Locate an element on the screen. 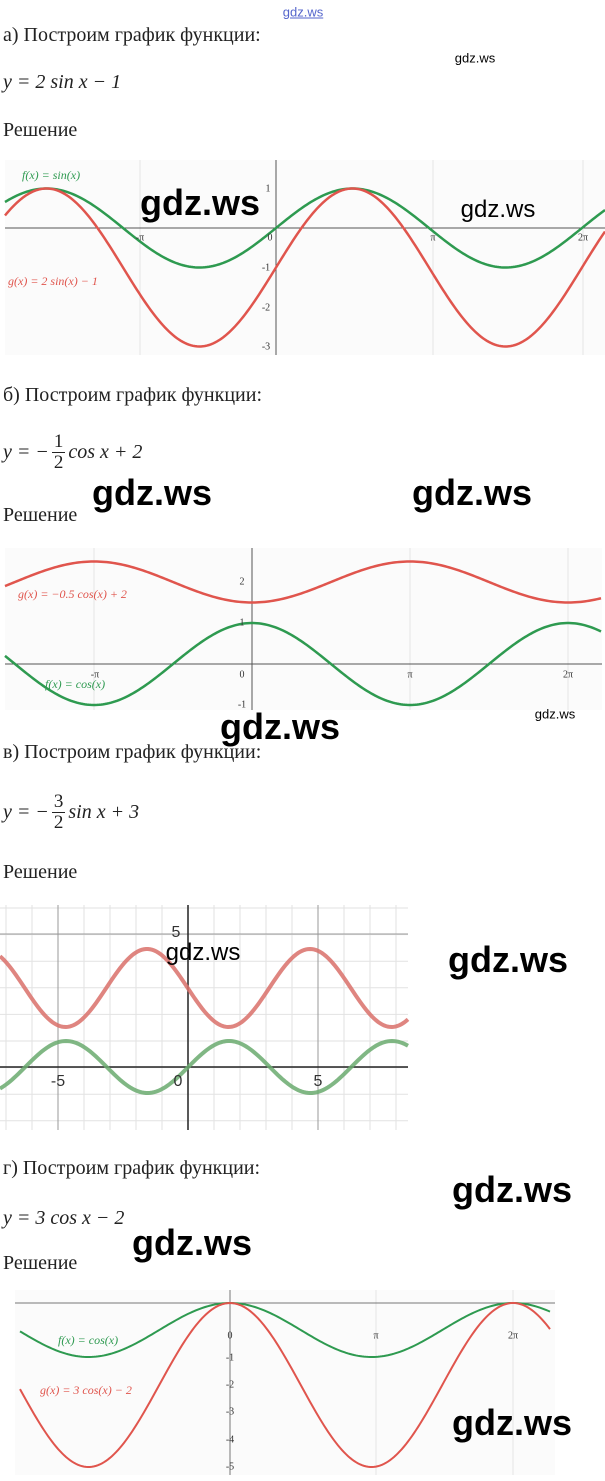 The height and width of the screenshot is (1481, 605). legend-label: f(x) = sin(x) is located at coordinates (51, 175).